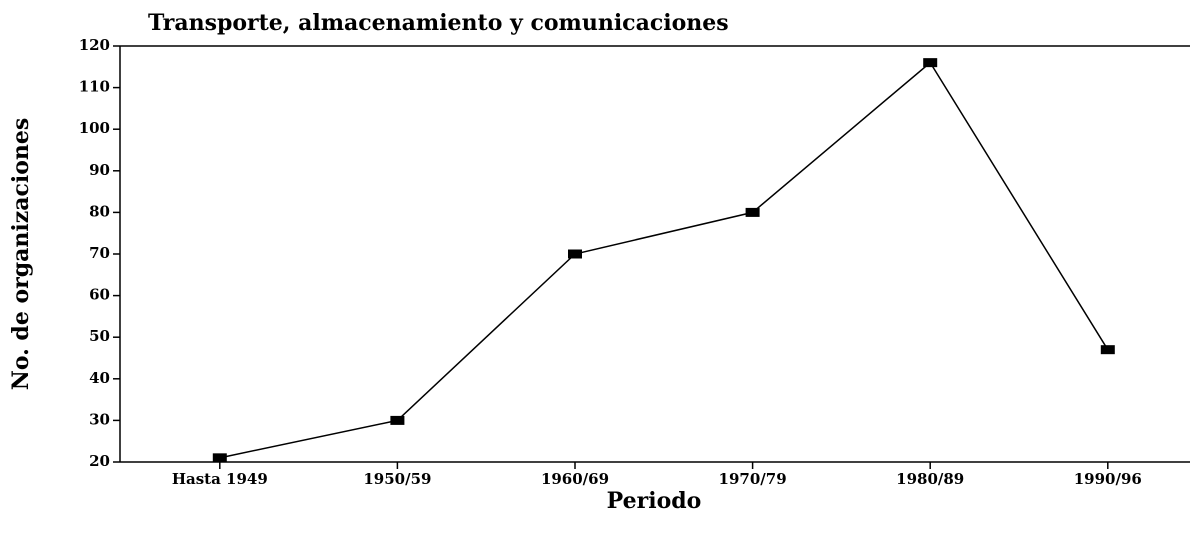 The width and height of the screenshot is (1192, 535). I want to click on x-tick-label: Hasta 1949, so click(220, 479).